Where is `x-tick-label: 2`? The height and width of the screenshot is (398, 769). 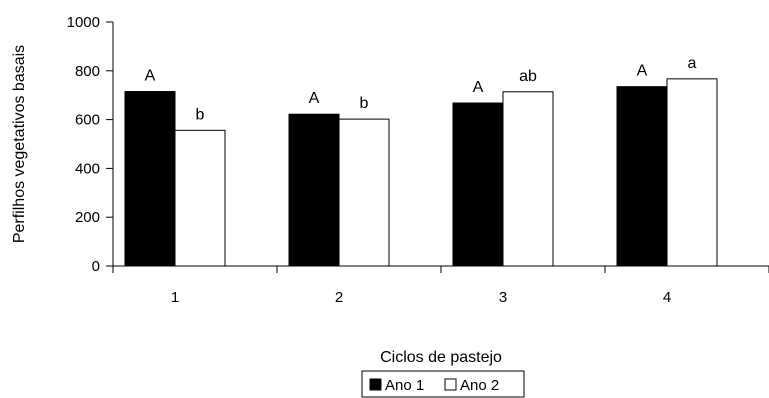
x-tick-label: 2 is located at coordinates (339, 297).